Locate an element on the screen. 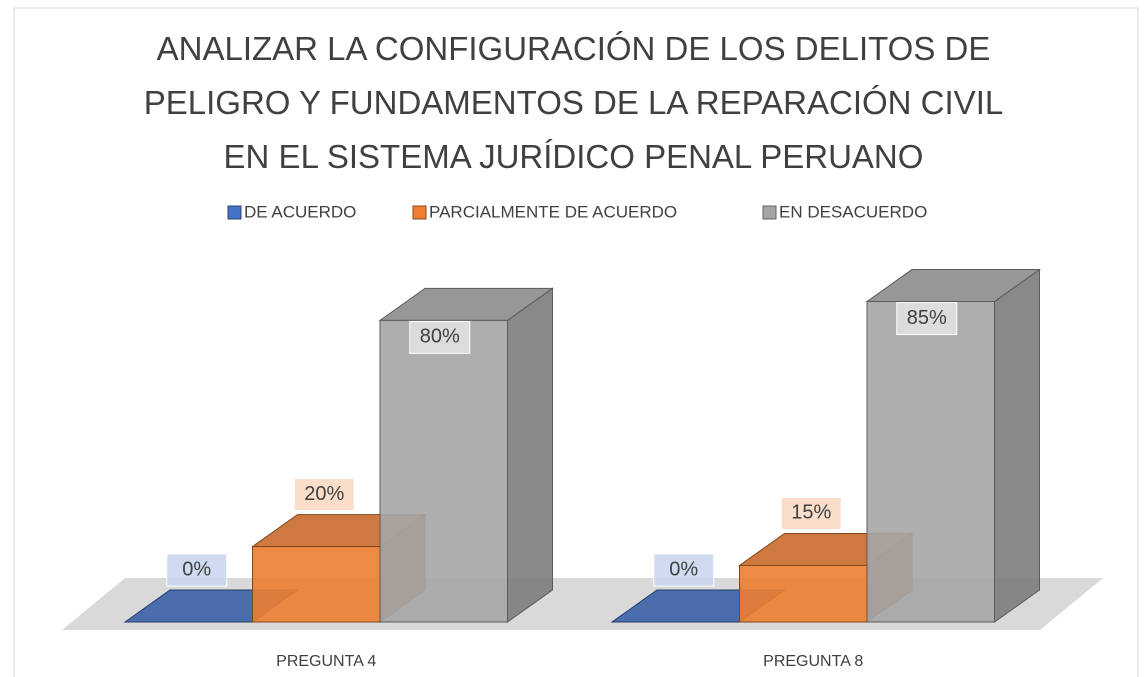 Image resolution: width=1147 pixels, height=677 pixels. x-tick-label: PREGUNTA 4 is located at coordinates (326, 661).